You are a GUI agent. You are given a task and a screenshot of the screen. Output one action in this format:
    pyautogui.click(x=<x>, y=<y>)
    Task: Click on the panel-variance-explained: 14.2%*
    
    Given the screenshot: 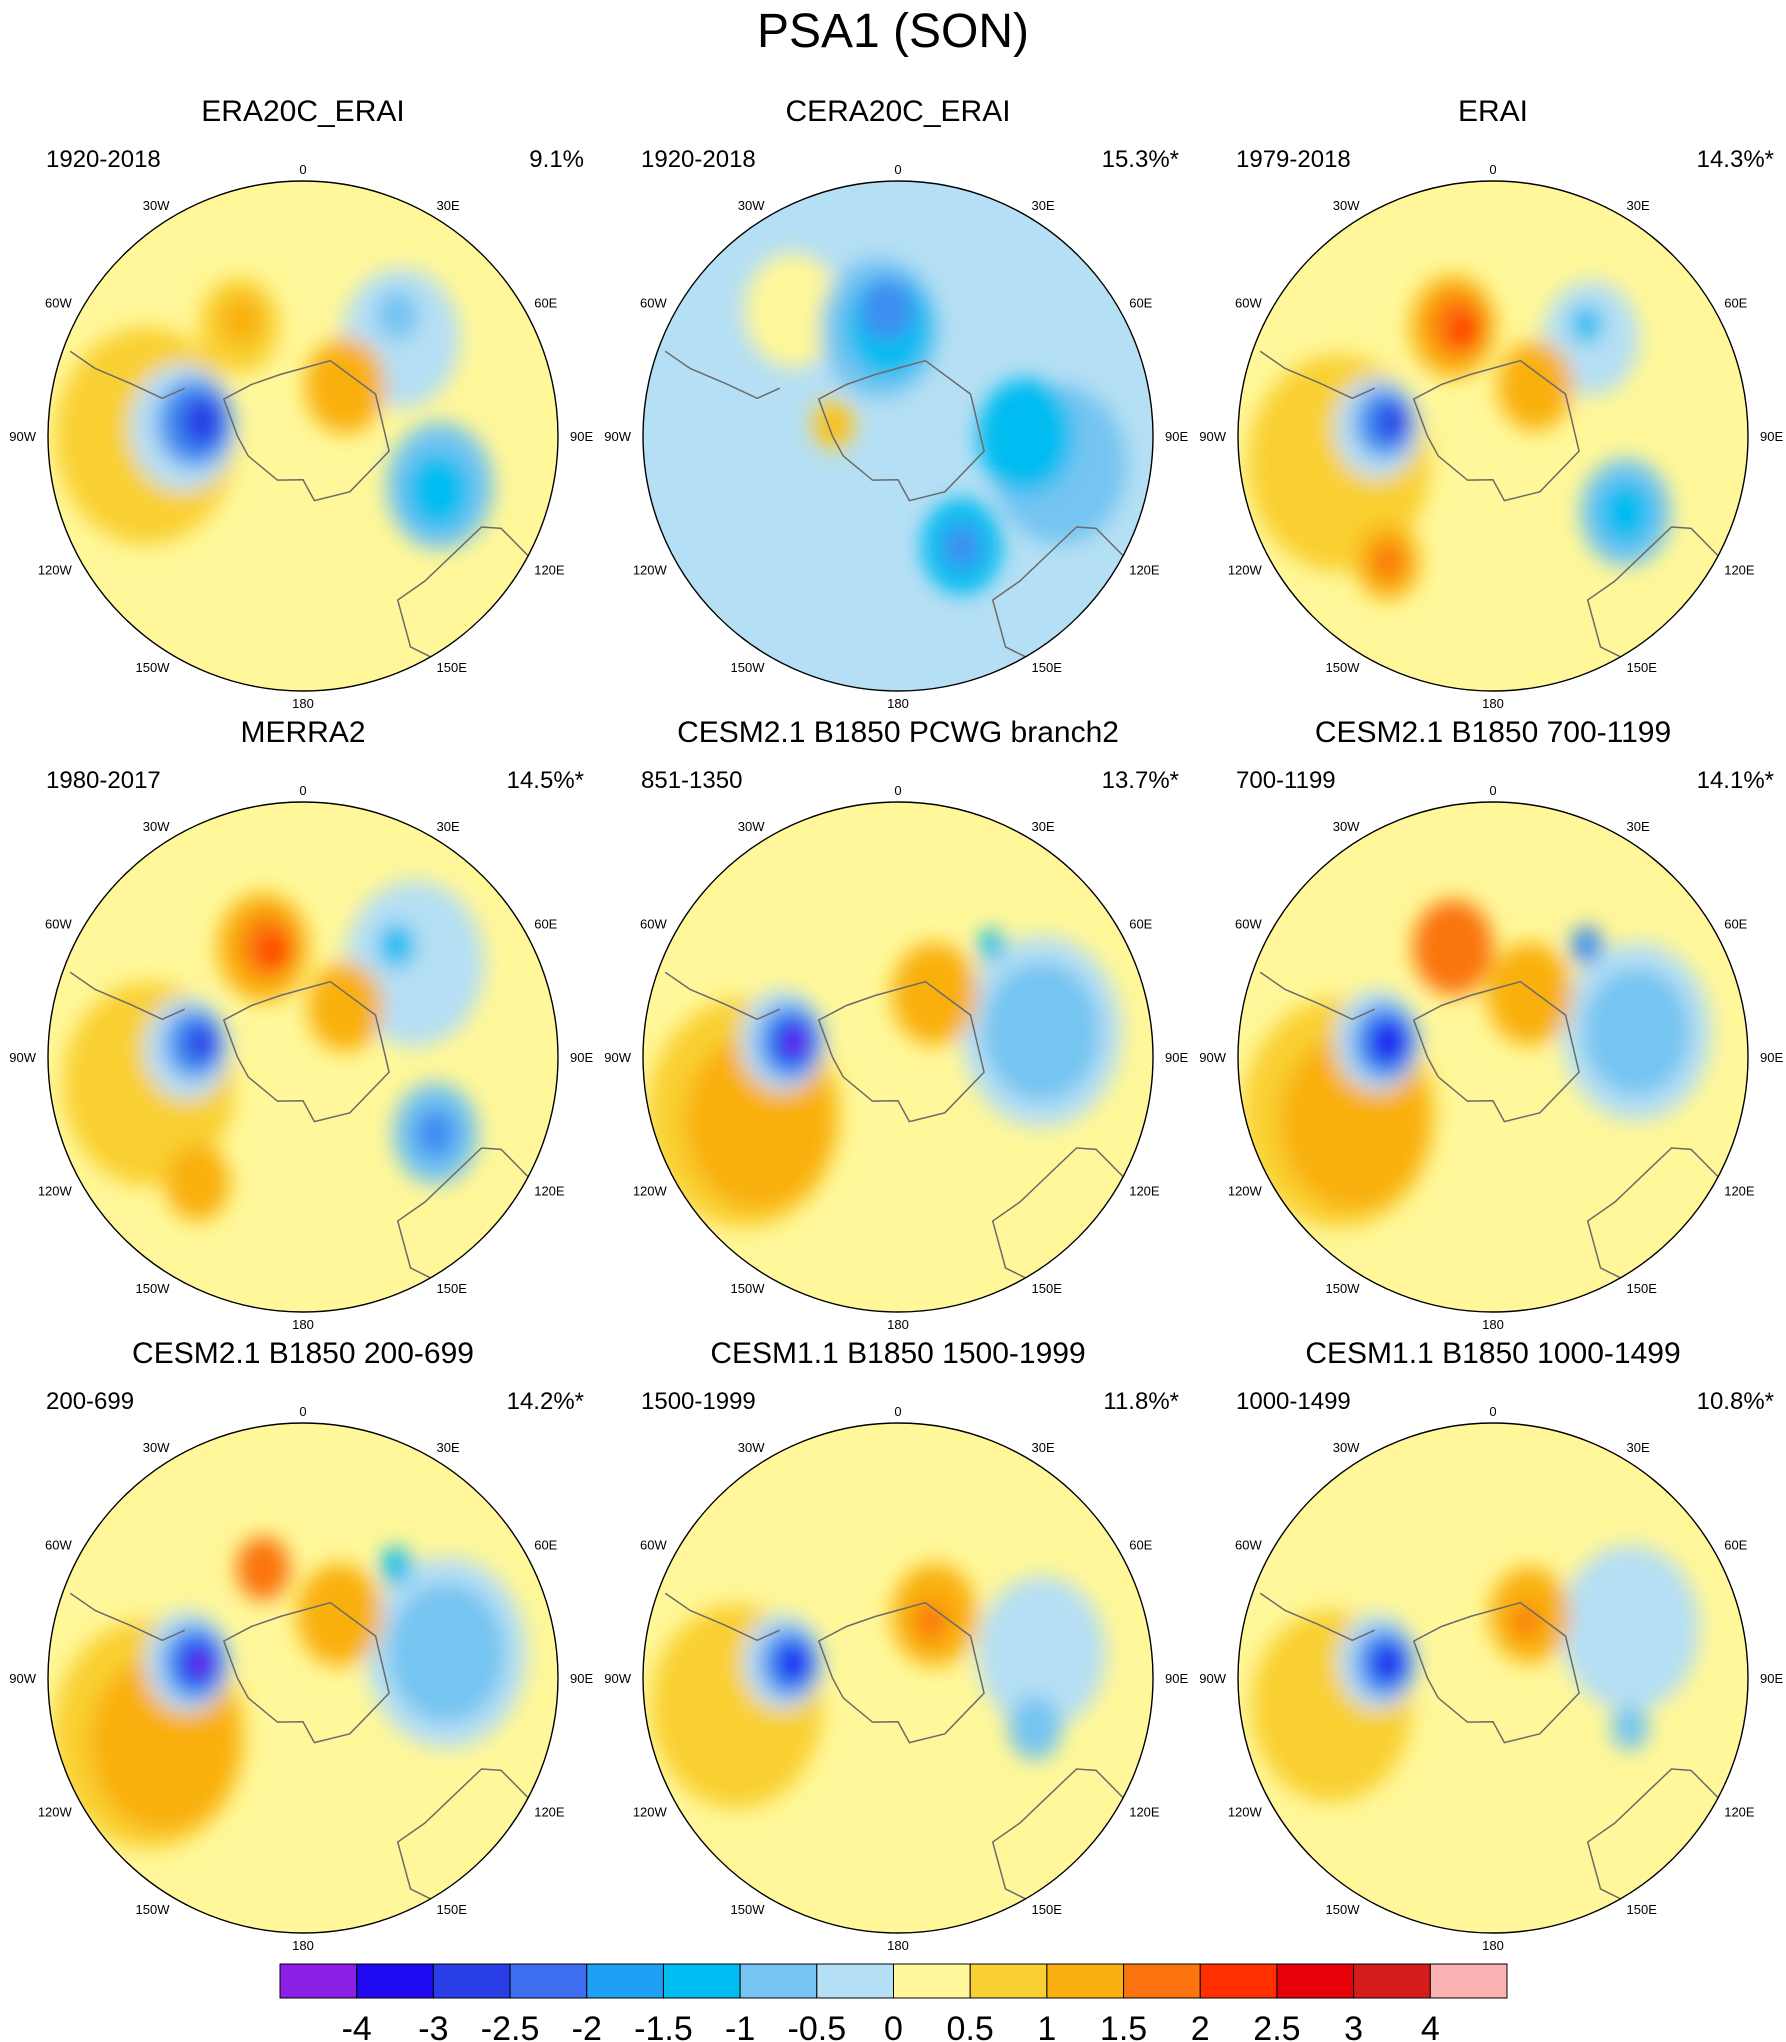 What is the action you would take?
    pyautogui.click(x=545, y=1401)
    